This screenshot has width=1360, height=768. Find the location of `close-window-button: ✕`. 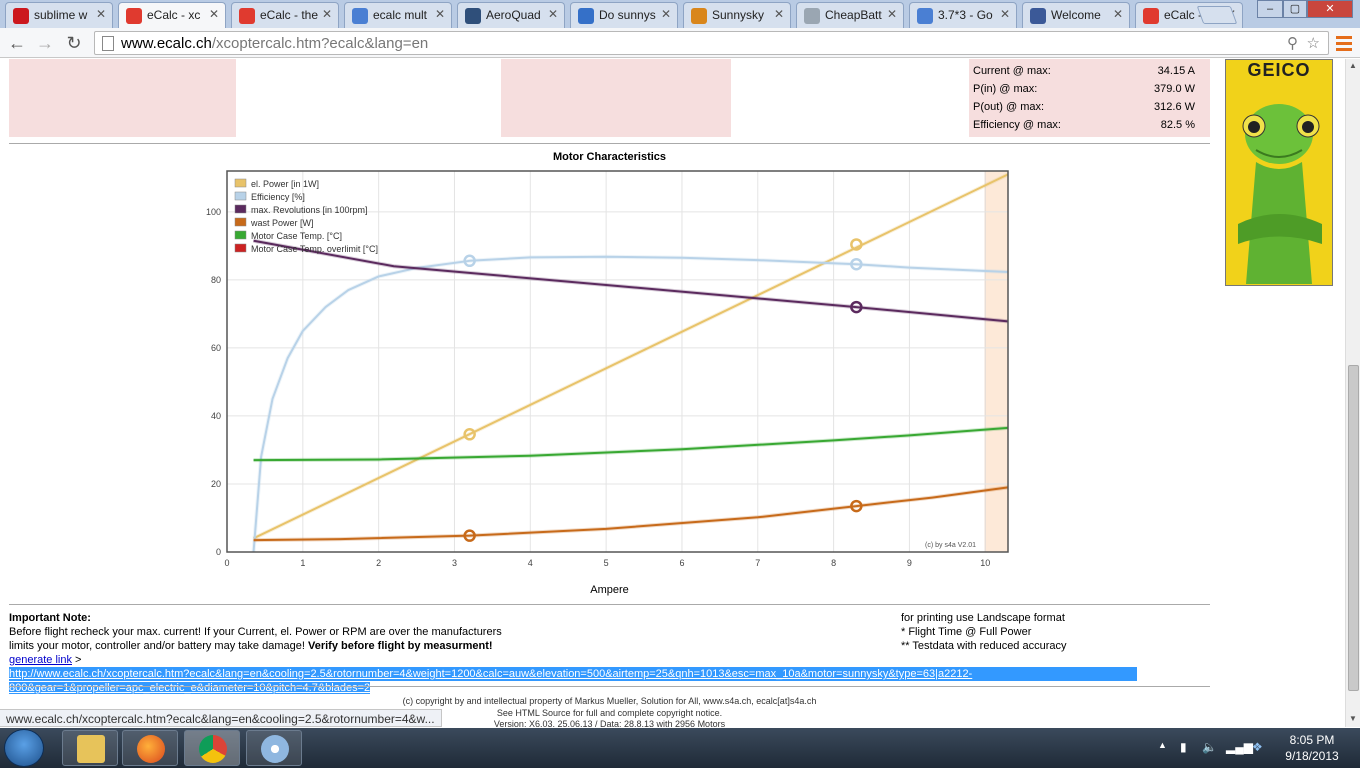

close-window-button: ✕ is located at coordinates (1330, 9).